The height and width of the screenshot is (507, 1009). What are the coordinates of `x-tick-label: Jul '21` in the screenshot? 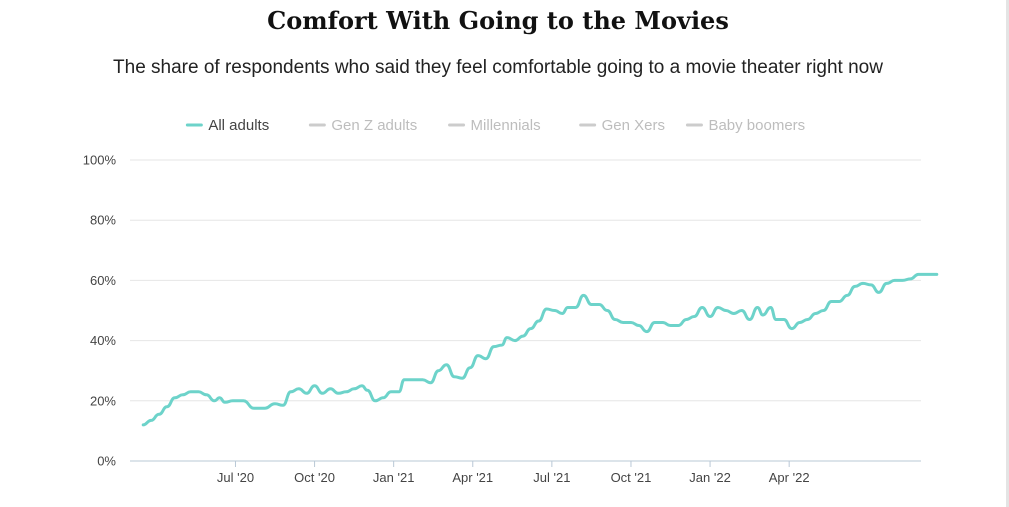 It's located at (551, 477).